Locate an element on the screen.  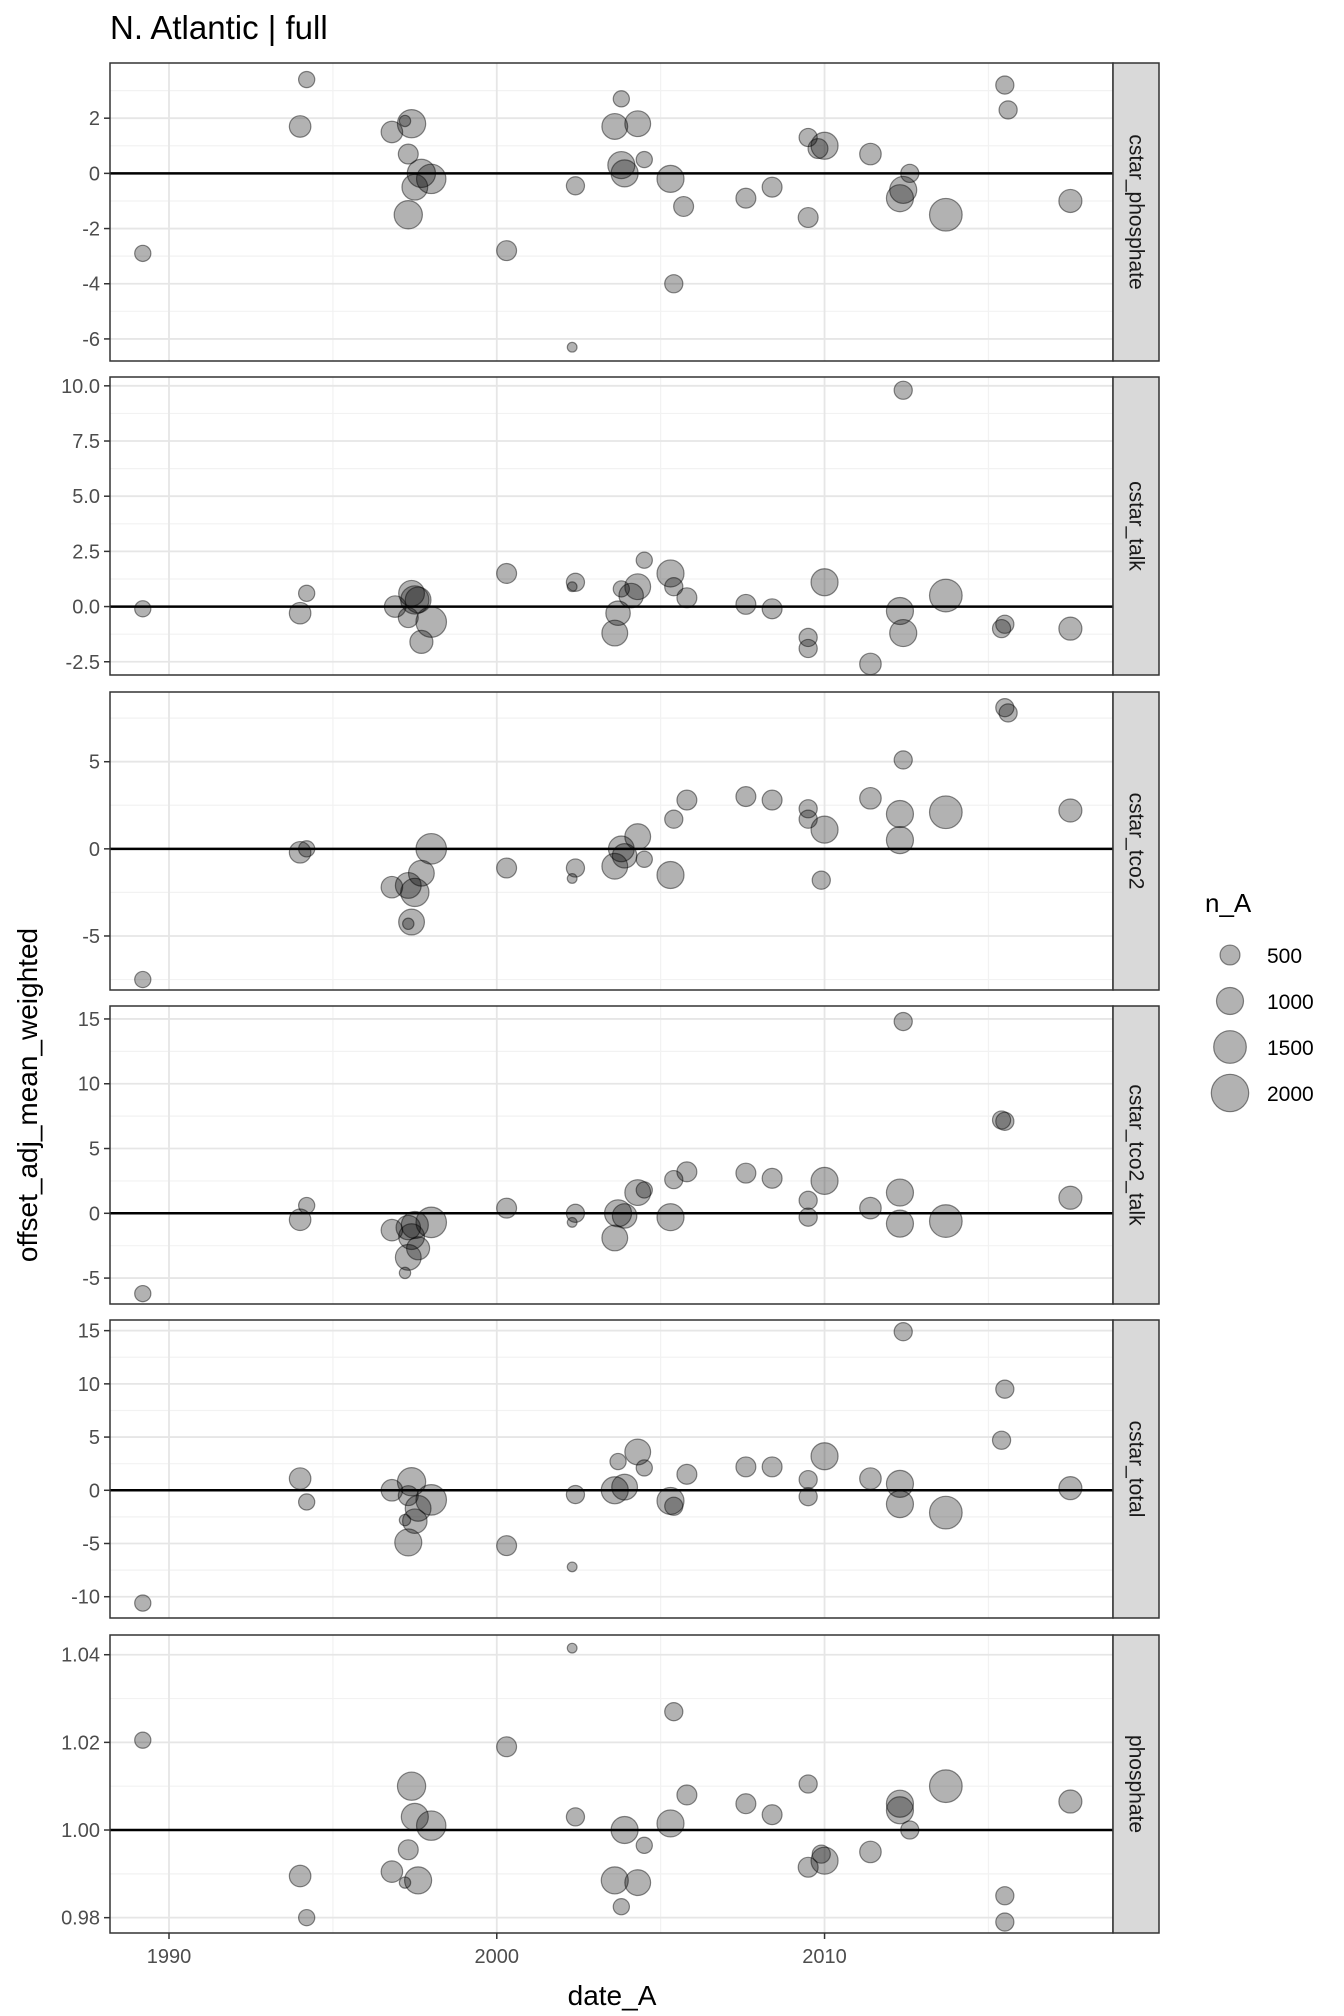
y-tick-label: 10.0 is located at coordinates (80, 387).